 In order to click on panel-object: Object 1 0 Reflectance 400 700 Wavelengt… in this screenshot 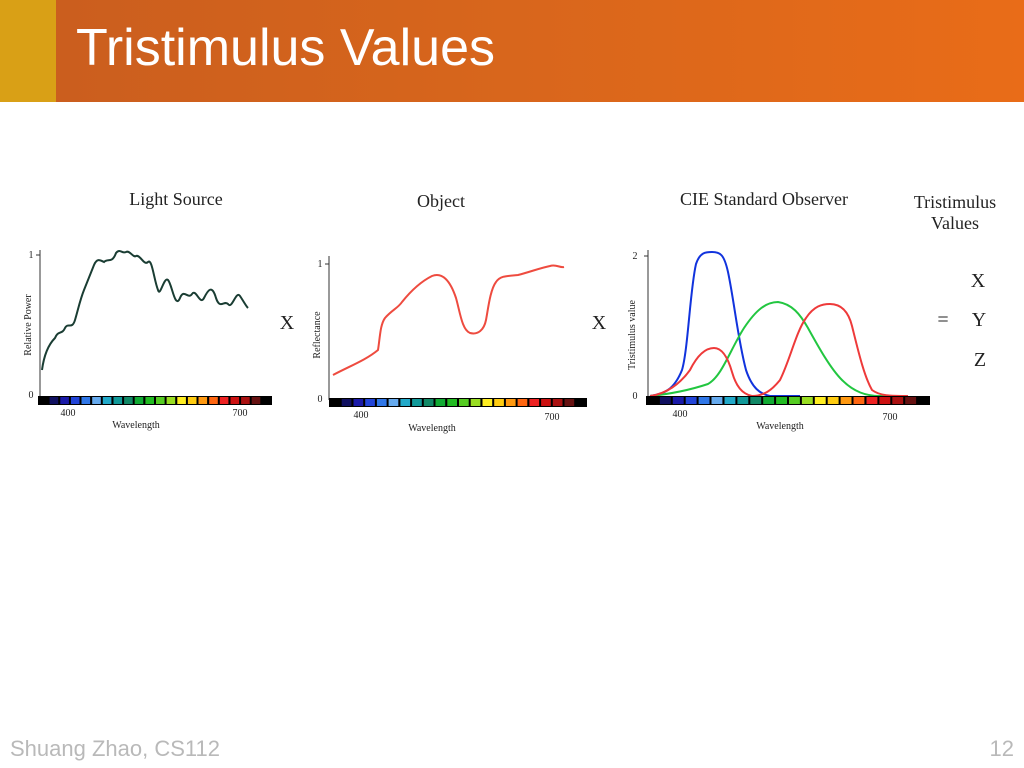, I will do `click(449, 312)`.